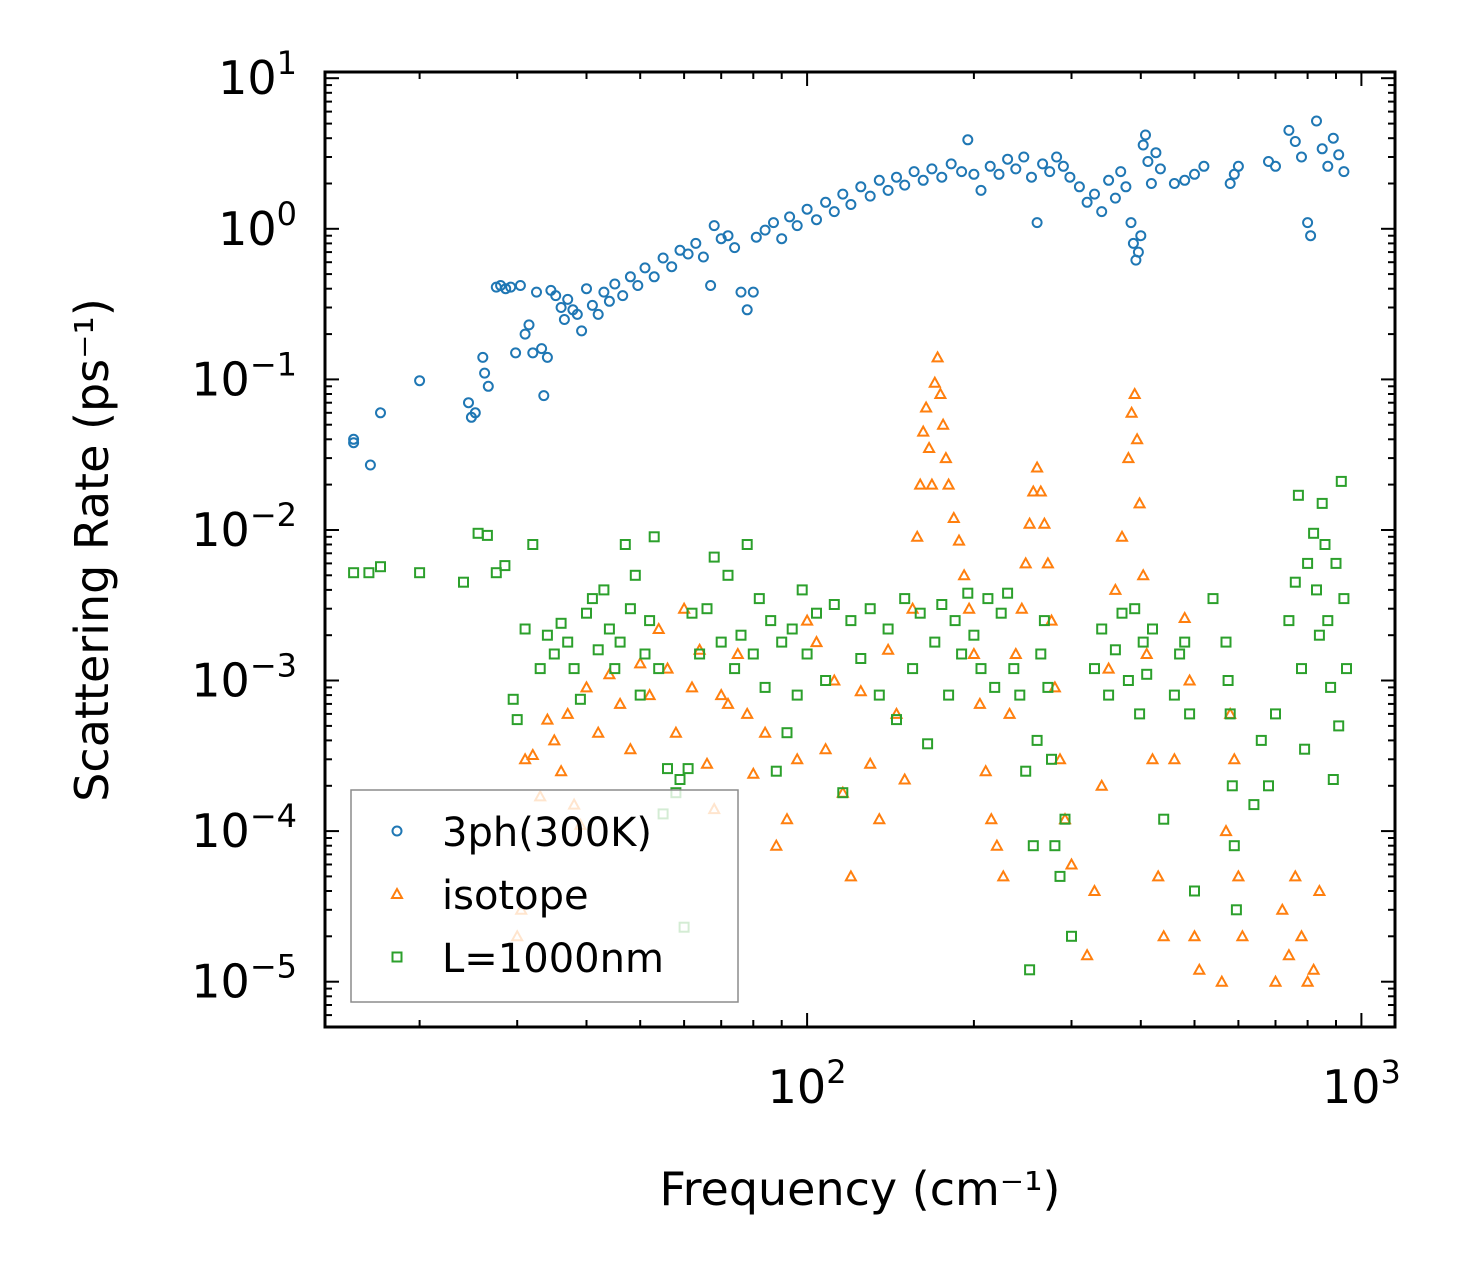 Image resolution: width=1465 pixels, height=1278 pixels. I want to click on y-tick-label: 10¹, so click(257, 74).